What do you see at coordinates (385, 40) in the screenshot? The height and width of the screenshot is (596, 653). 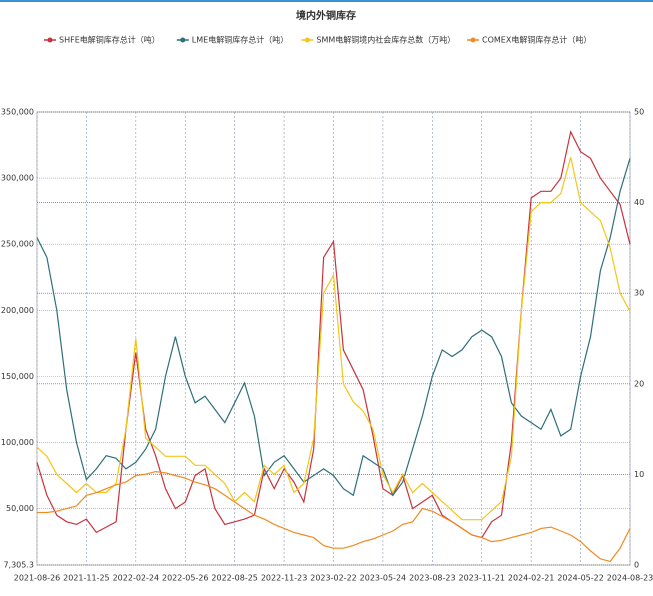 I see `legend-label: SMM电解铜境内社会库存总数（万吨）` at bounding box center [385, 40].